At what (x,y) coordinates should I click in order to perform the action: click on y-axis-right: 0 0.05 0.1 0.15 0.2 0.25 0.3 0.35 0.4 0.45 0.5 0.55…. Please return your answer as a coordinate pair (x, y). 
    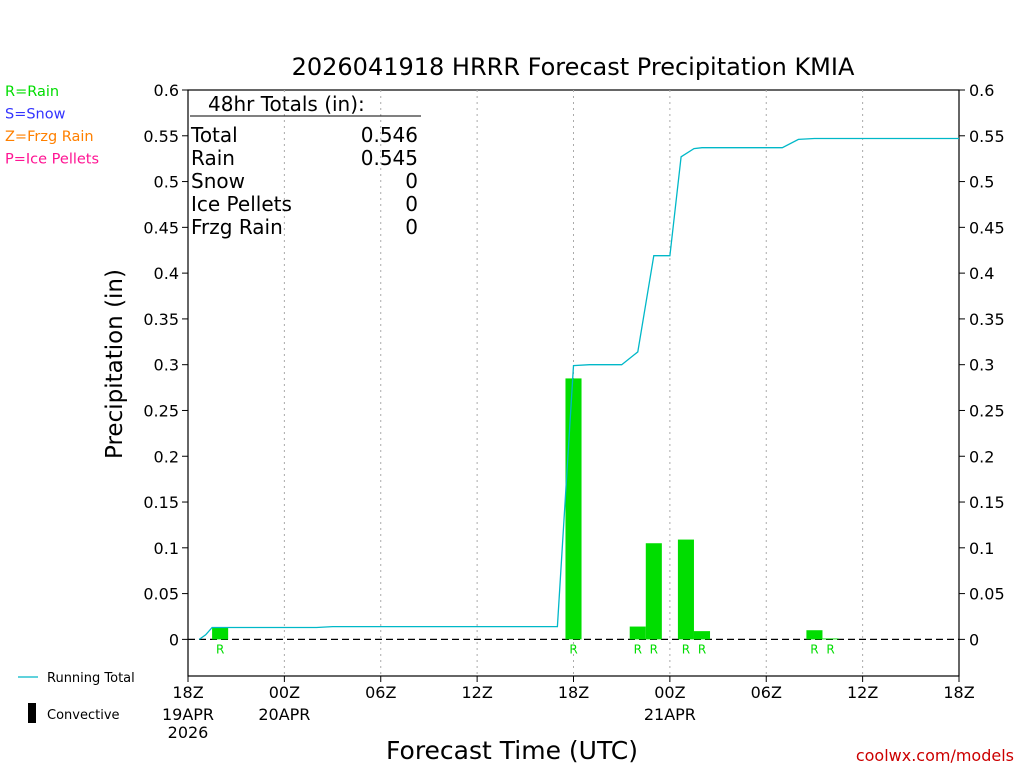
    Looking at the image, I should click on (982, 365).